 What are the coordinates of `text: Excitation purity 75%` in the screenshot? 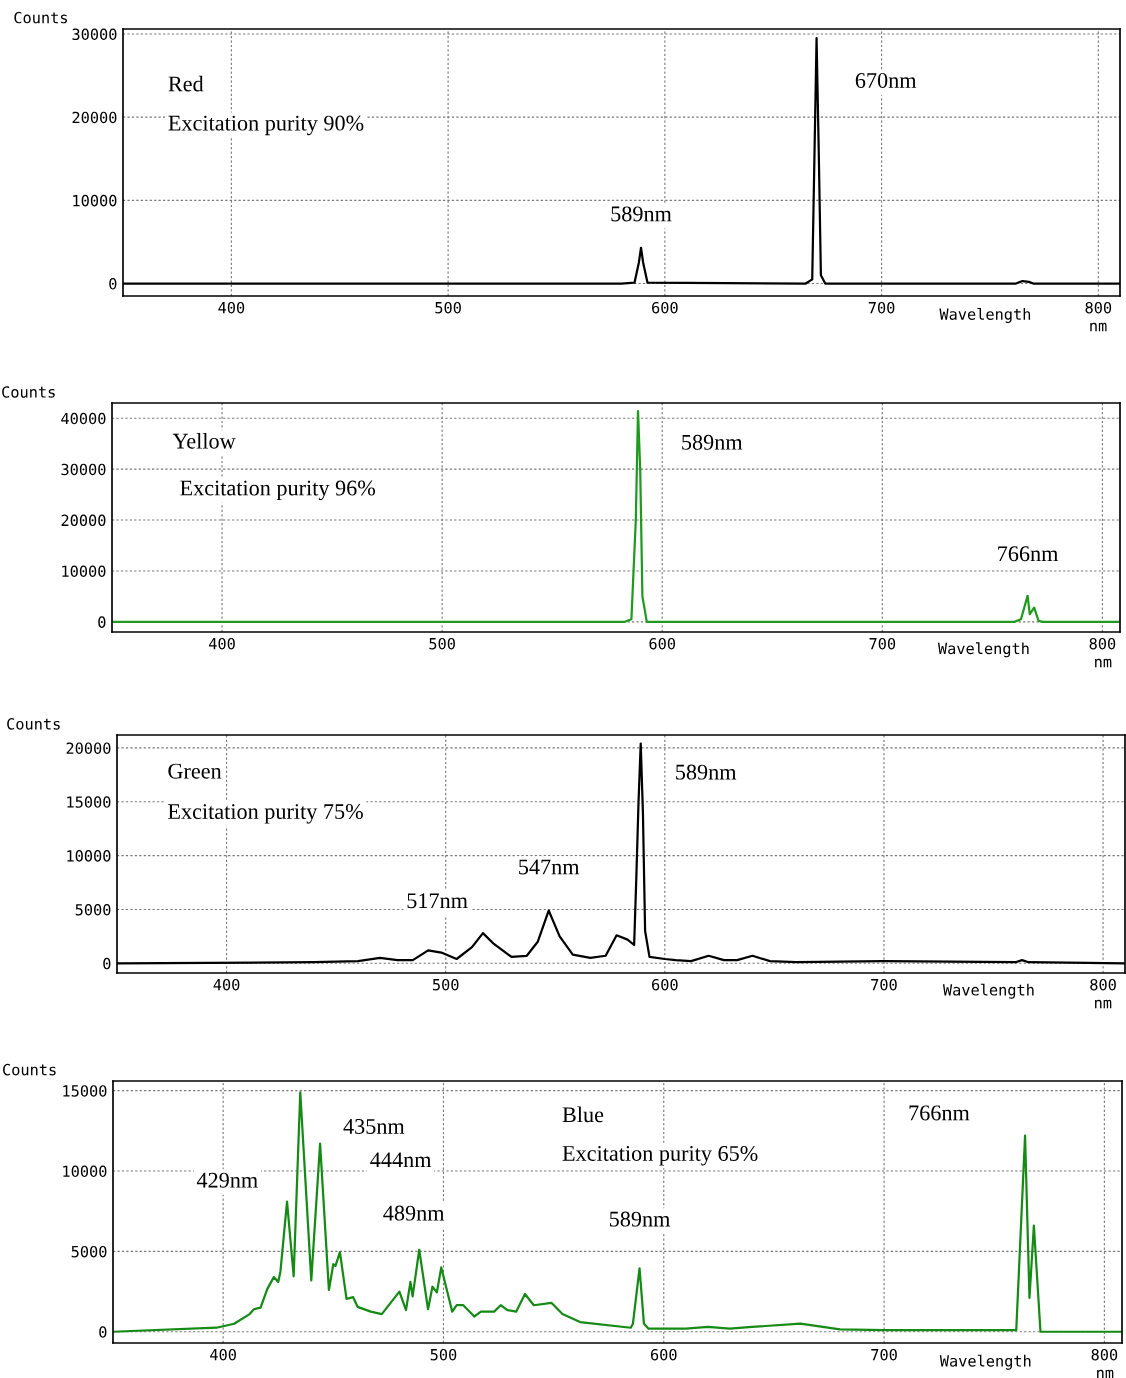 It's located at (265, 814).